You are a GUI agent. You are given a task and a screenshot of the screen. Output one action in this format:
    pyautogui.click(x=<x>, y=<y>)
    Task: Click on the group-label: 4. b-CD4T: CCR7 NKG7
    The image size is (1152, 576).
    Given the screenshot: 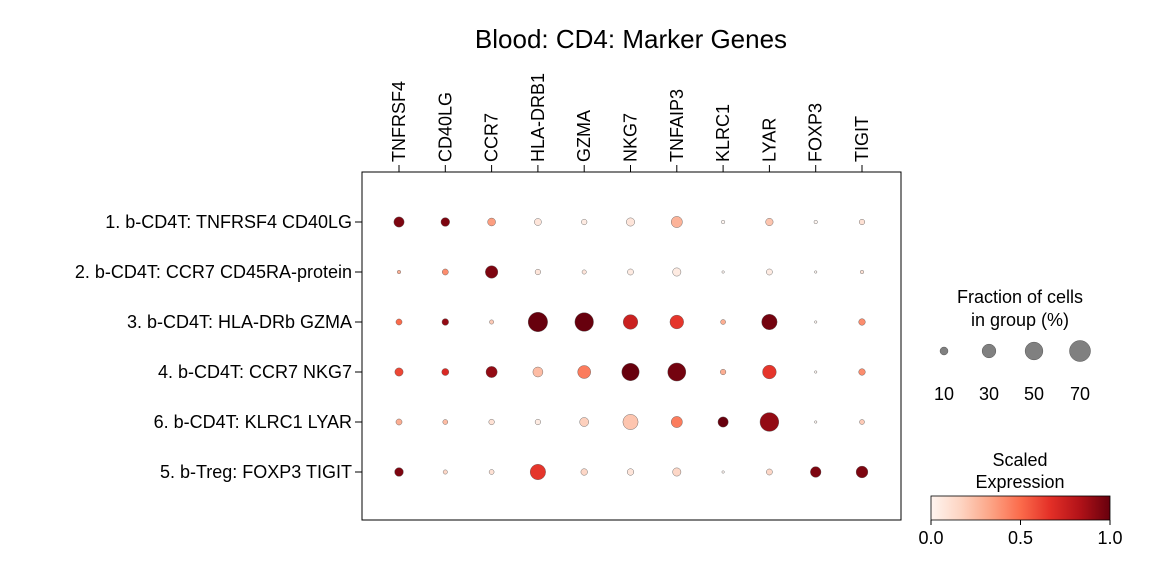 What is the action you would take?
    pyautogui.click(x=255, y=372)
    